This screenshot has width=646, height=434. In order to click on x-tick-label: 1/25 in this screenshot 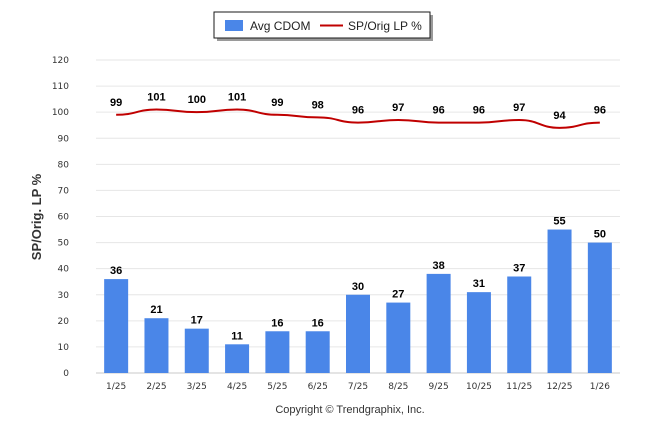, I will do `click(116, 387)`.